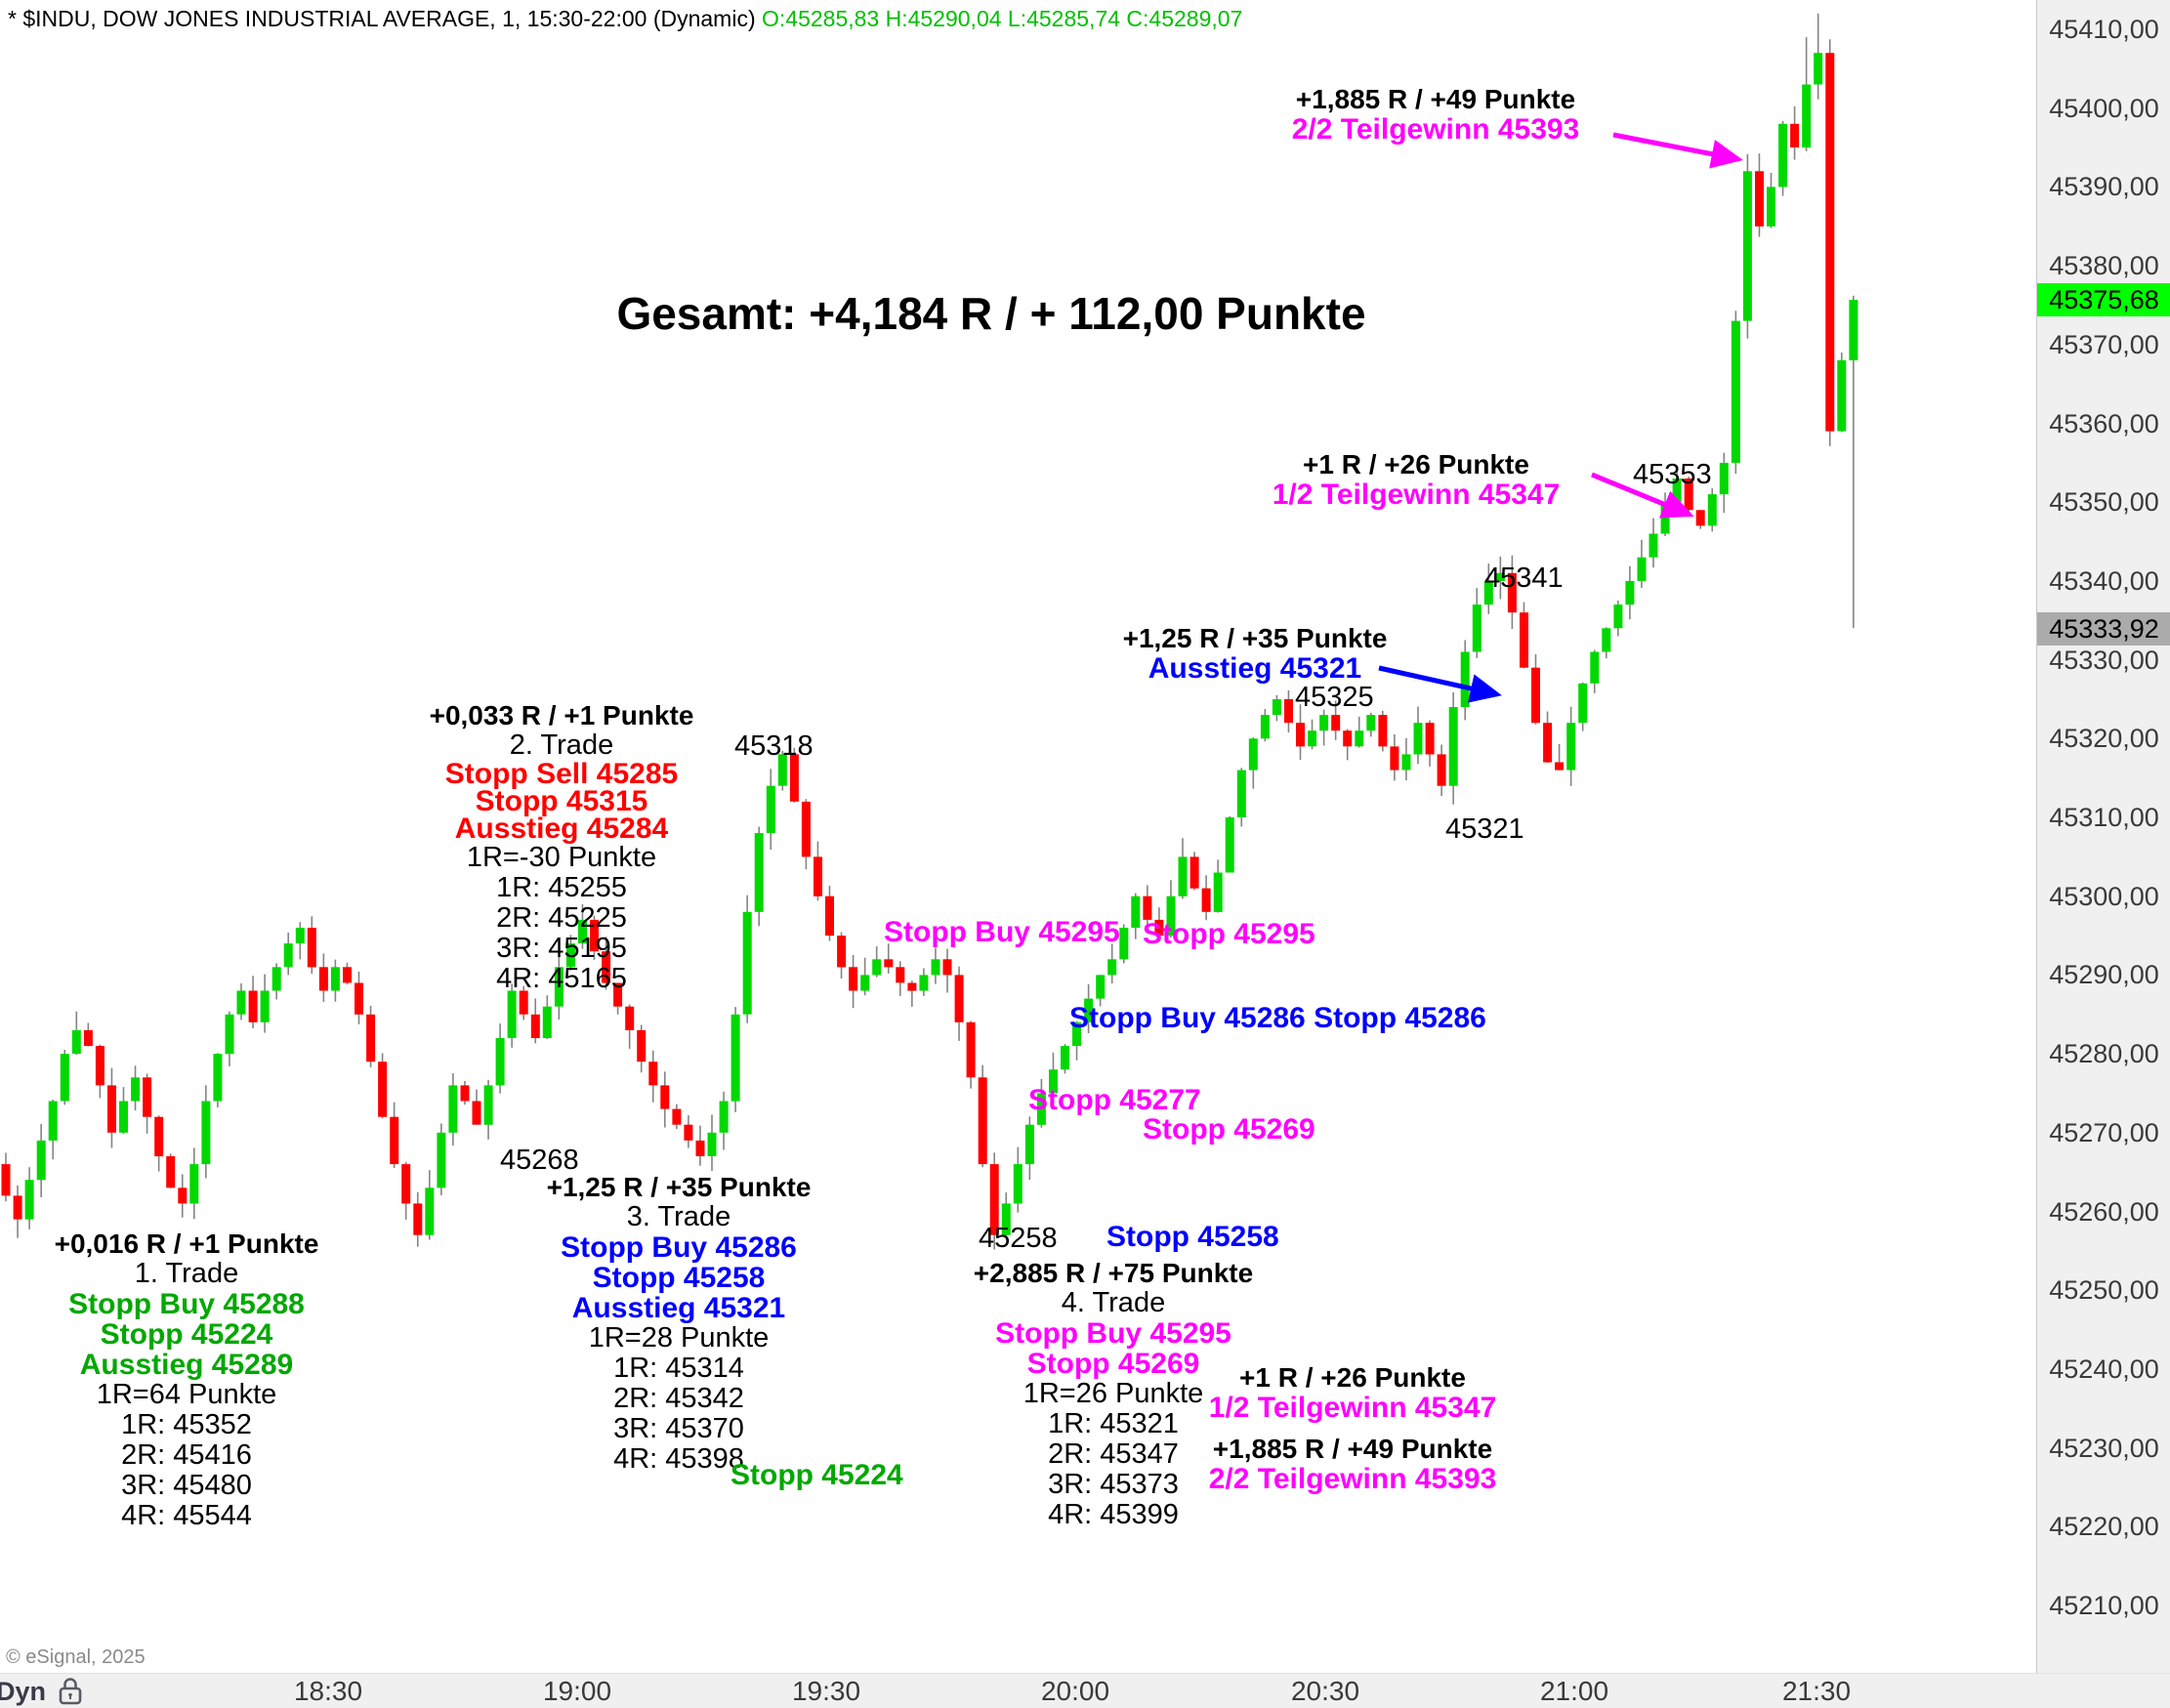 Image resolution: width=2170 pixels, height=1708 pixels. What do you see at coordinates (2104, 896) in the screenshot?
I see `price-tick: 45300,00` at bounding box center [2104, 896].